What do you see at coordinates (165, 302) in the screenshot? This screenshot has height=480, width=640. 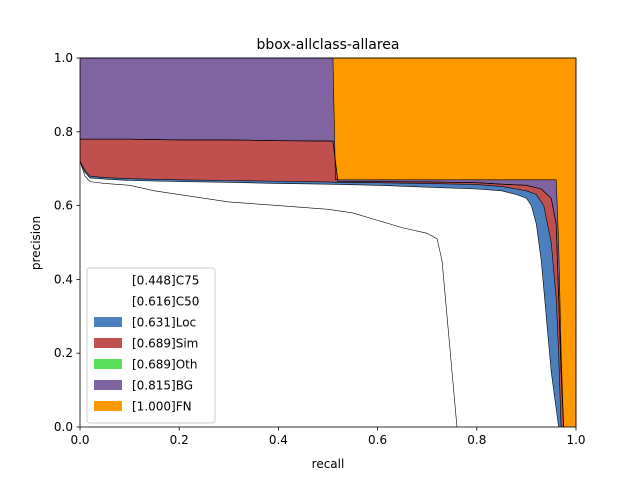 I see `legend-label: [0.616]C50` at bounding box center [165, 302].